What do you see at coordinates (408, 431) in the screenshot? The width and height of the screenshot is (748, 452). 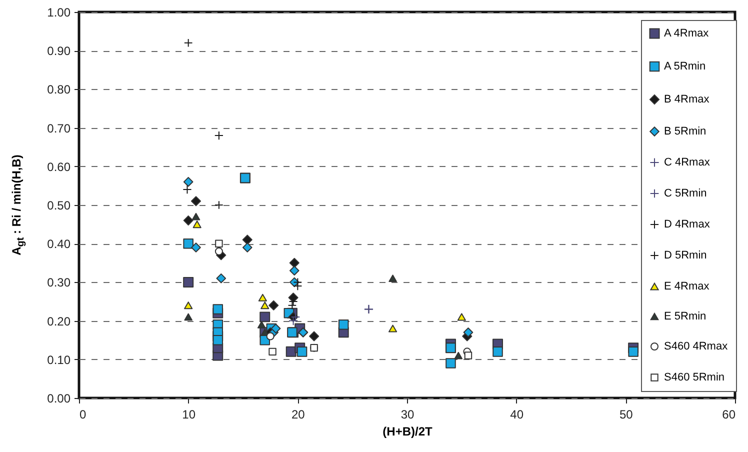 I see `x-axis-title: (H+B)/2T` at bounding box center [408, 431].